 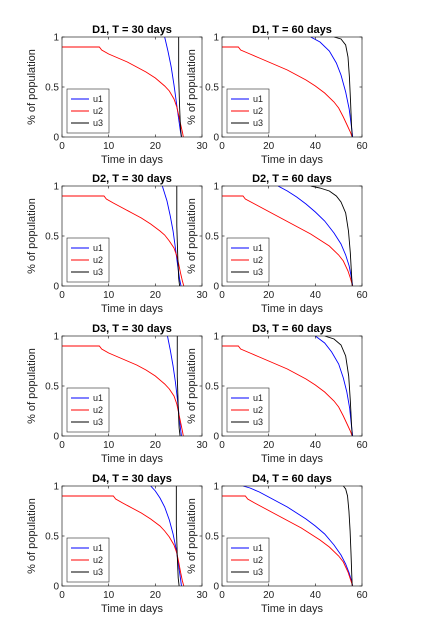 I want to click on chart-title: D2, T = 60 days, so click(x=292, y=179).